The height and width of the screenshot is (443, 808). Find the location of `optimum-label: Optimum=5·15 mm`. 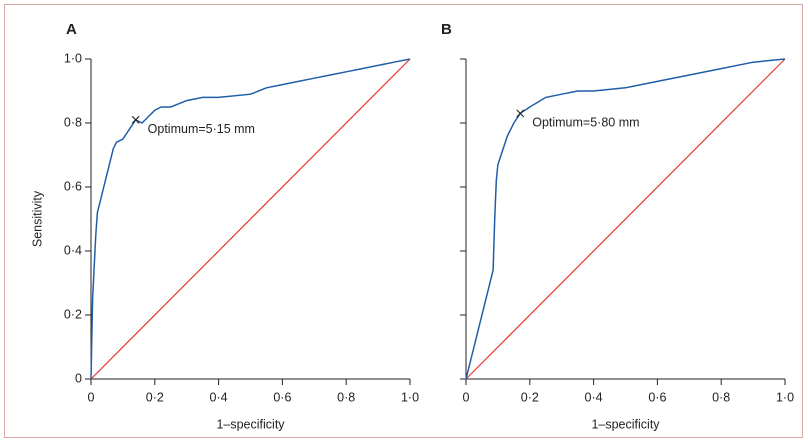

optimum-label: Optimum=5·15 mm is located at coordinates (201, 129).